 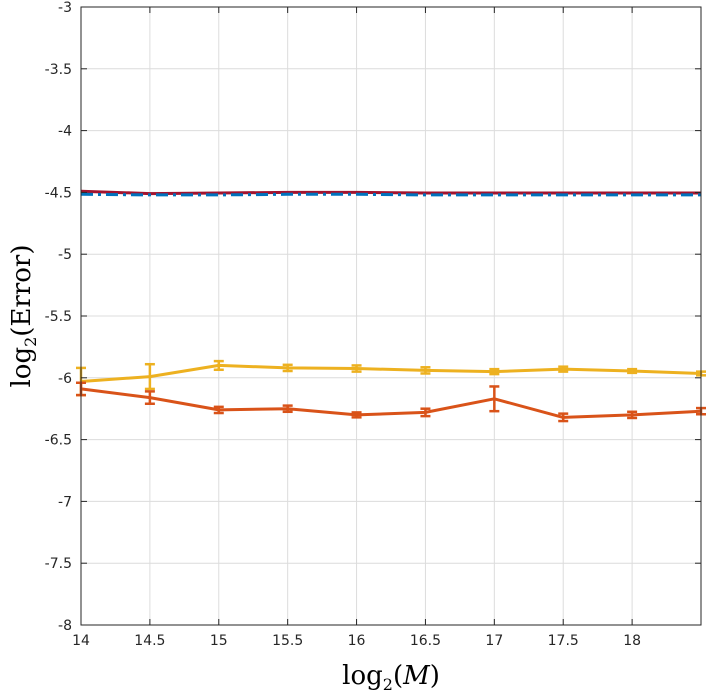 What do you see at coordinates (22, 290) in the screenshot?
I see `y-axis-label-arg: (Error)` at bounding box center [22, 290].